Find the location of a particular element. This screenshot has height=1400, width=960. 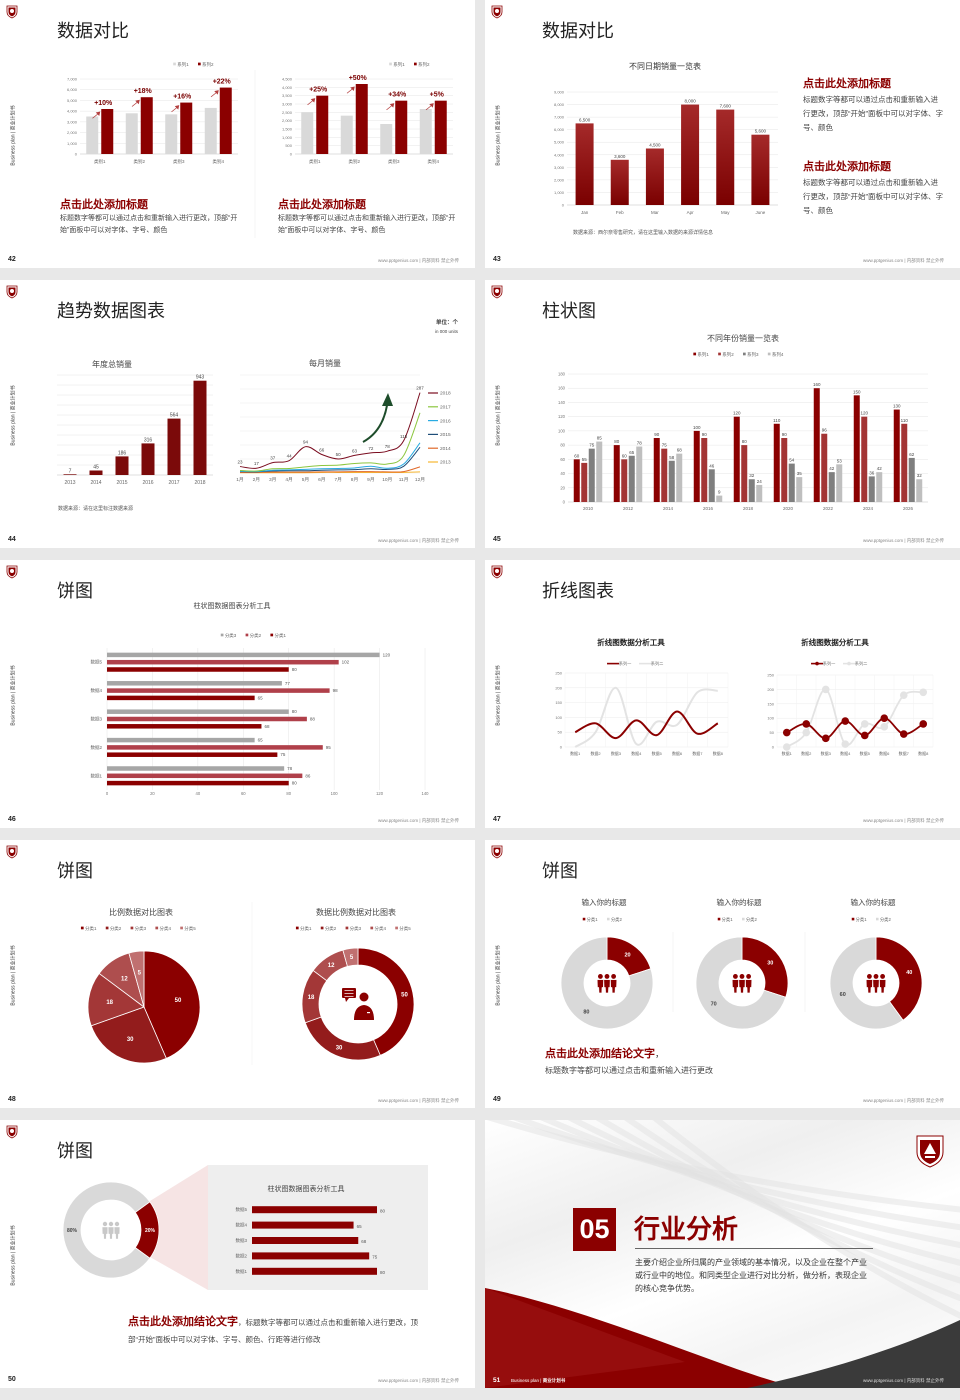

data-label: 150 is located at coordinates (857, 391).